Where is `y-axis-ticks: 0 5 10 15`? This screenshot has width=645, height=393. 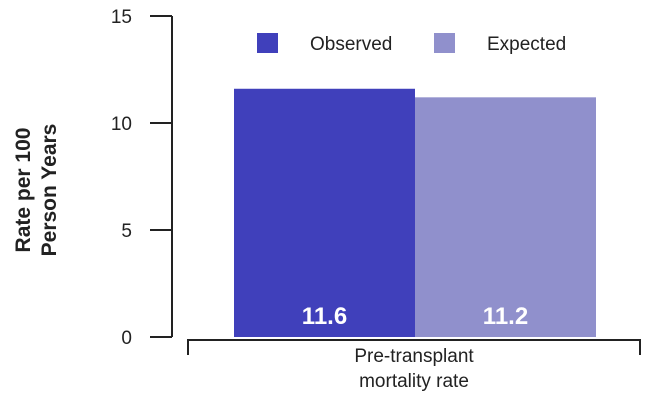 y-axis-ticks: 0 5 10 15 is located at coordinates (141, 178).